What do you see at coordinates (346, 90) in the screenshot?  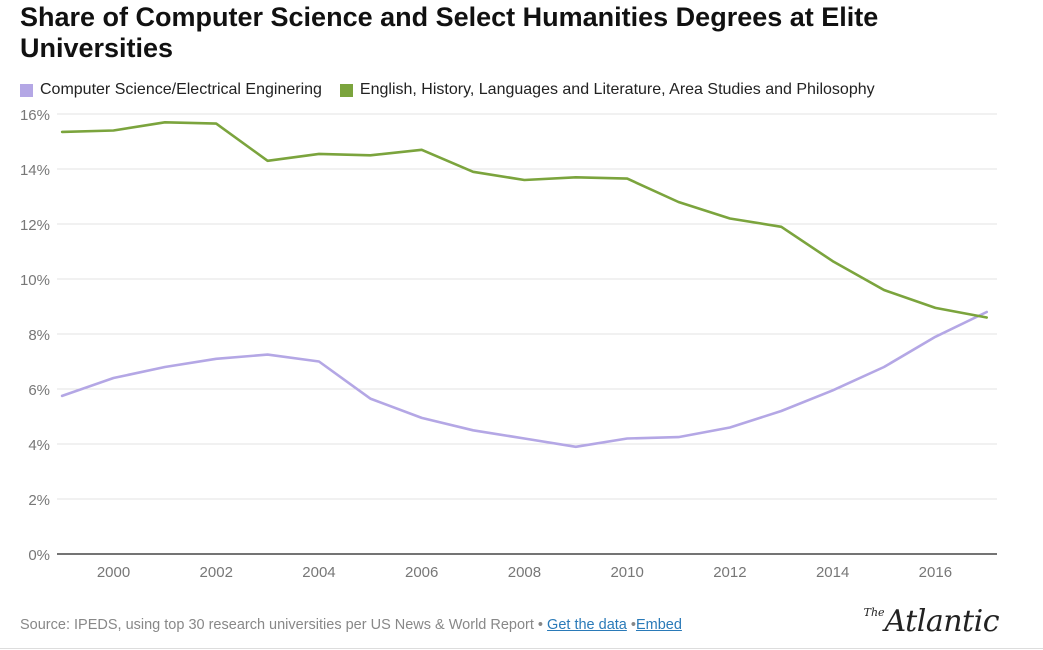 I see `legend-swatch-humanities` at bounding box center [346, 90].